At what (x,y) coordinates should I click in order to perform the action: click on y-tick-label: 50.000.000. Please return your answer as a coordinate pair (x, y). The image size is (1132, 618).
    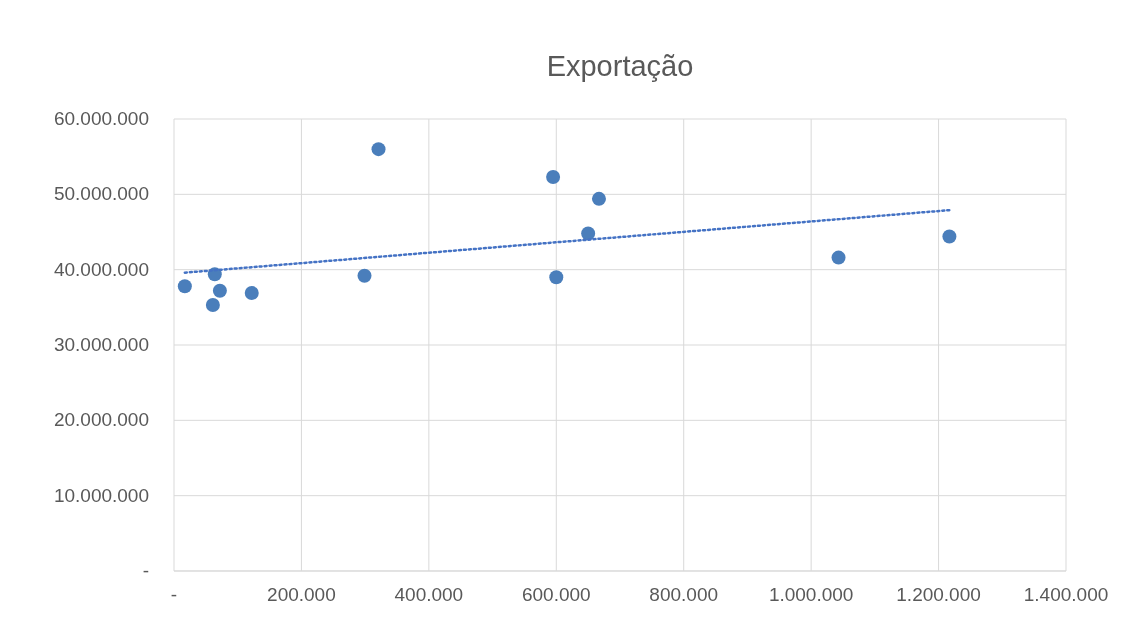
    Looking at the image, I should click on (101, 194).